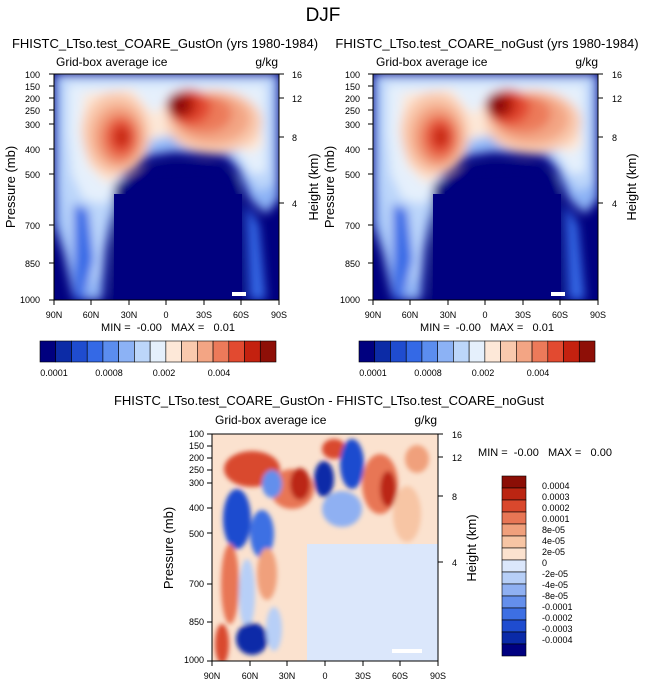 This screenshot has width=646, height=683. What do you see at coordinates (400, 676) in the screenshot?
I see `x-tick-label: 60S` at bounding box center [400, 676].